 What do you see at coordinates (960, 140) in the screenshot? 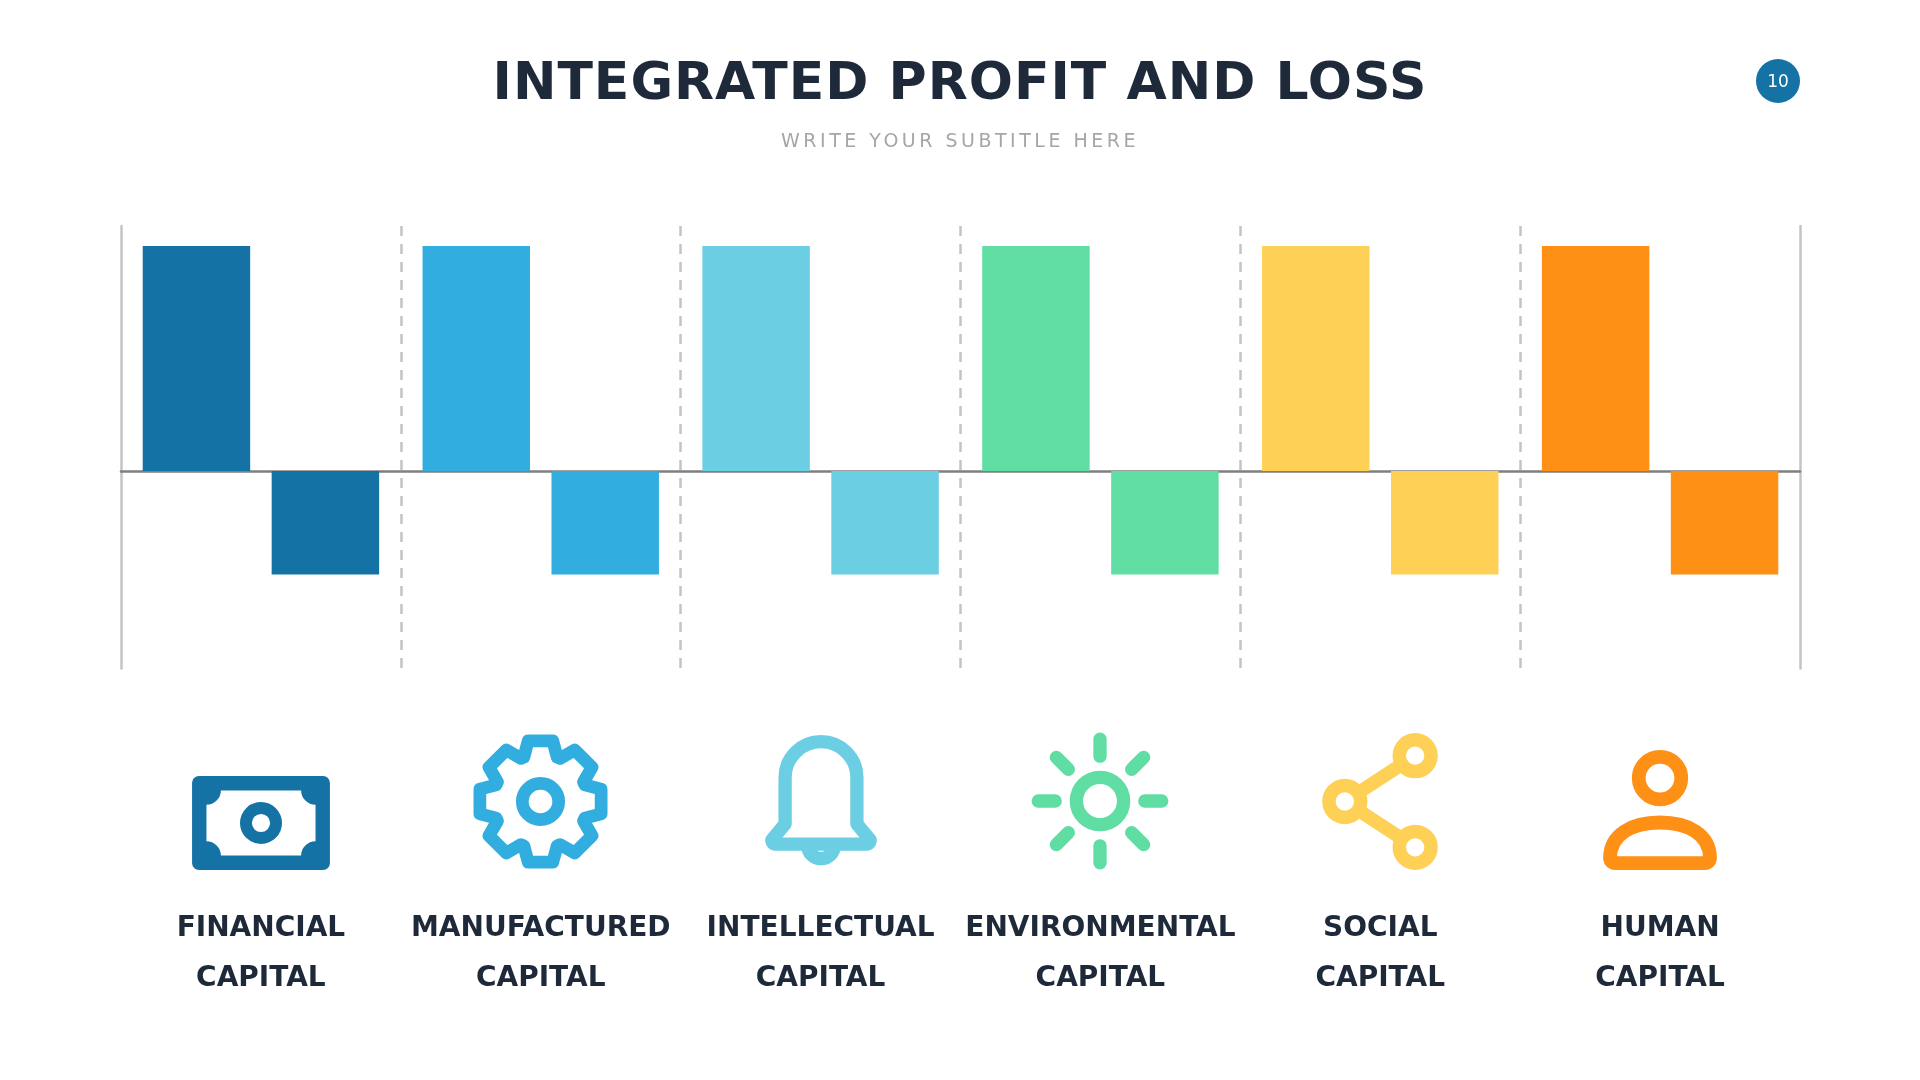
I see `chart-subtitle: WRITE YOUR SUBTITLE HERE` at bounding box center [960, 140].